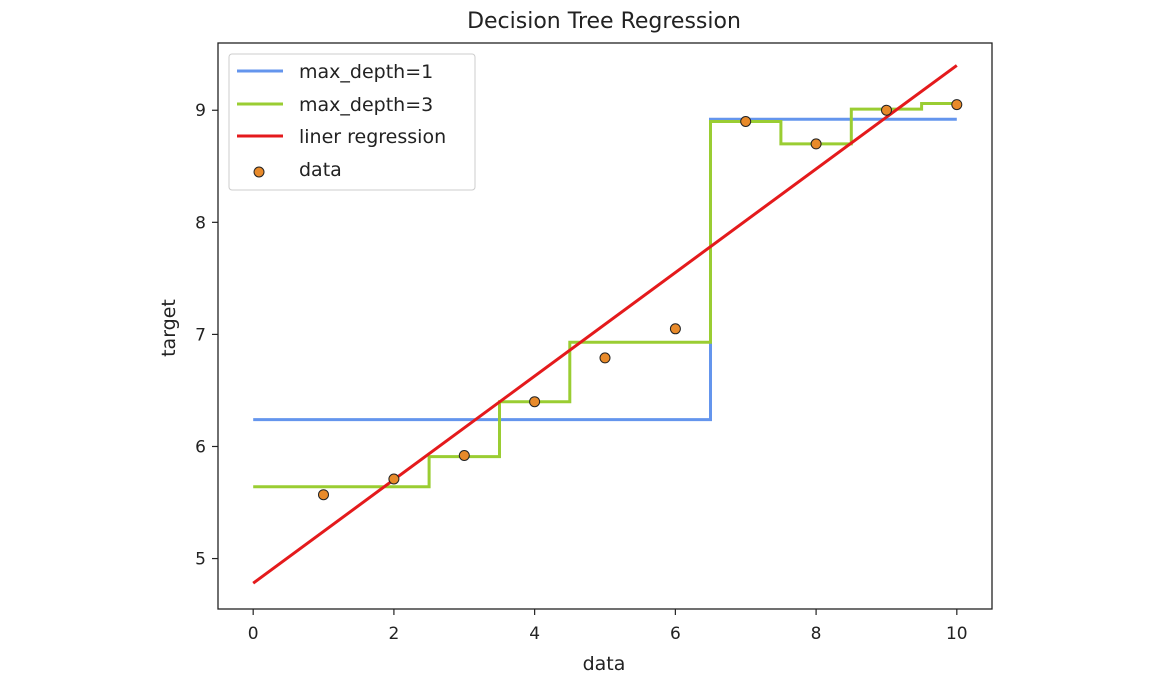 The height and width of the screenshot is (684, 1173). Describe the element at coordinates (534, 634) in the screenshot. I see `x-tick-label: 4` at that location.